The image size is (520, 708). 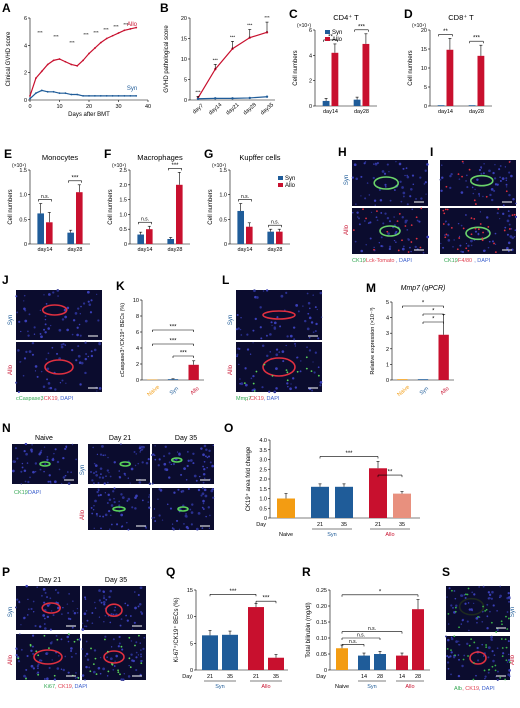 What do you see at coordinates (425, 88) in the screenshot?
I see `y-tick-label-D: 5` at bounding box center [425, 88].